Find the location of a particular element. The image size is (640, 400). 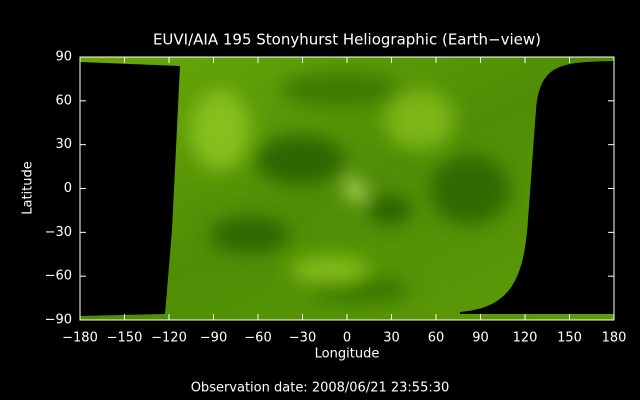

x-tick-label: 30 is located at coordinates (391, 338).